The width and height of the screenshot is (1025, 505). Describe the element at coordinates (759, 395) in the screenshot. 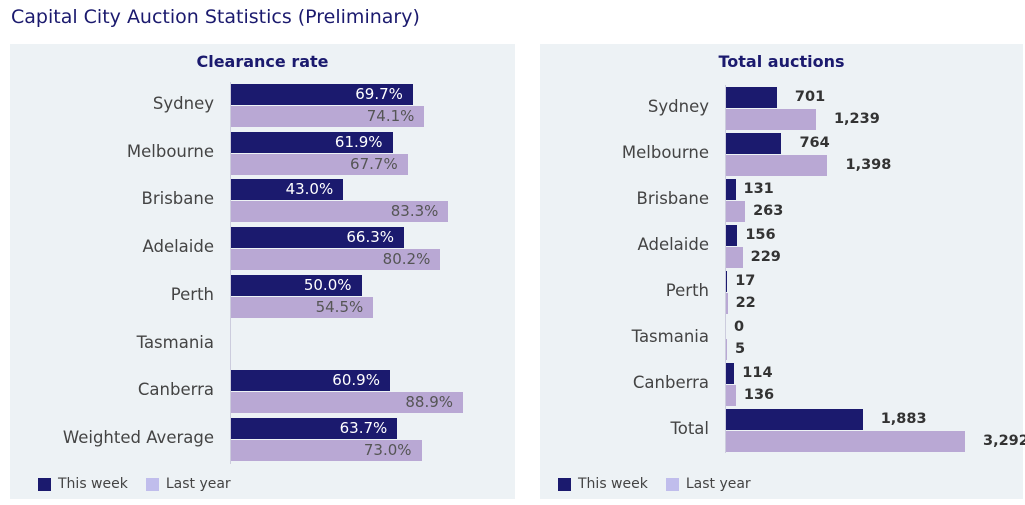

I see `data-label: 136` at that location.